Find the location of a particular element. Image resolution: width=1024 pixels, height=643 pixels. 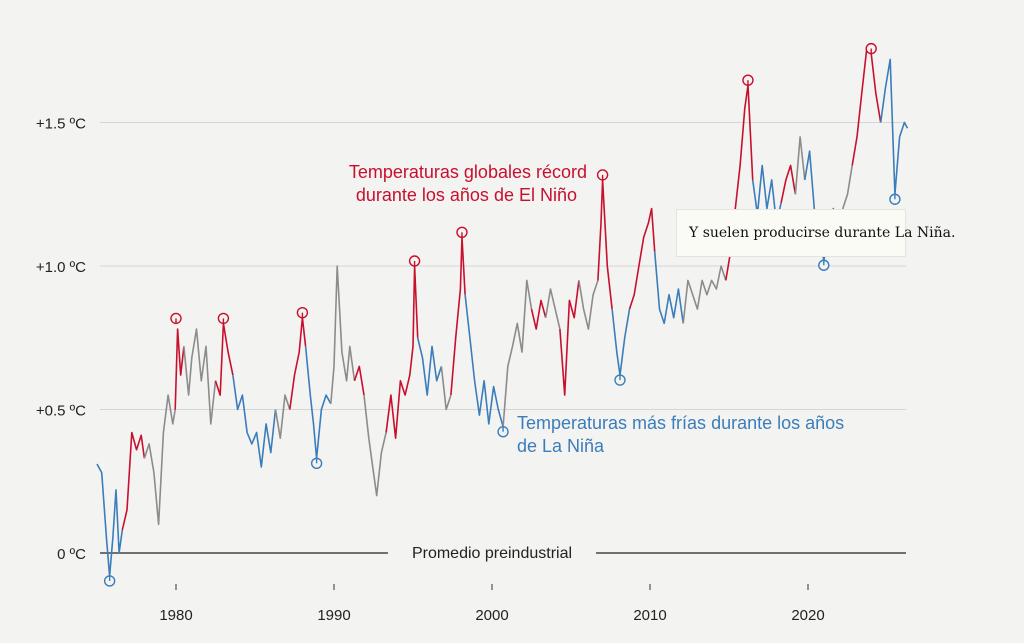

x-tick-label: 1990 is located at coordinates (333, 615).